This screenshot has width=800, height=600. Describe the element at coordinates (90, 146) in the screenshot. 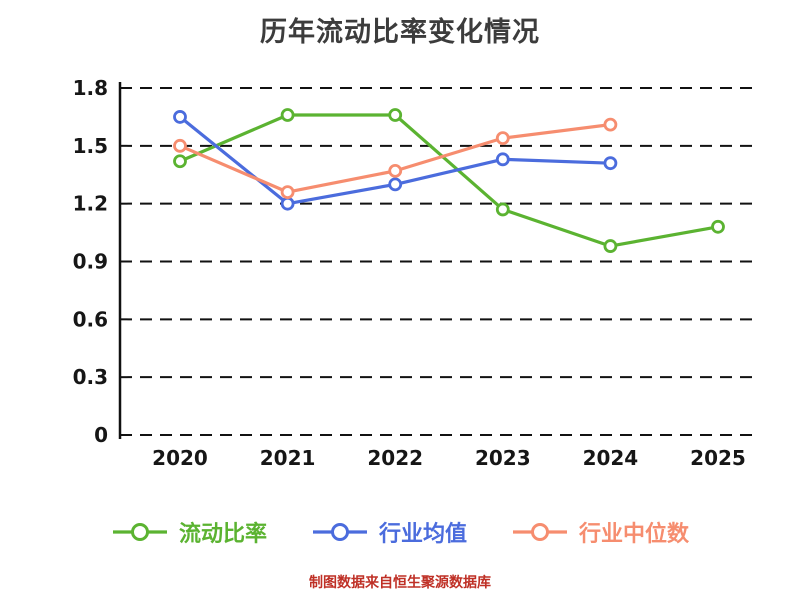

I see `y-tick-label: 1.5` at that location.